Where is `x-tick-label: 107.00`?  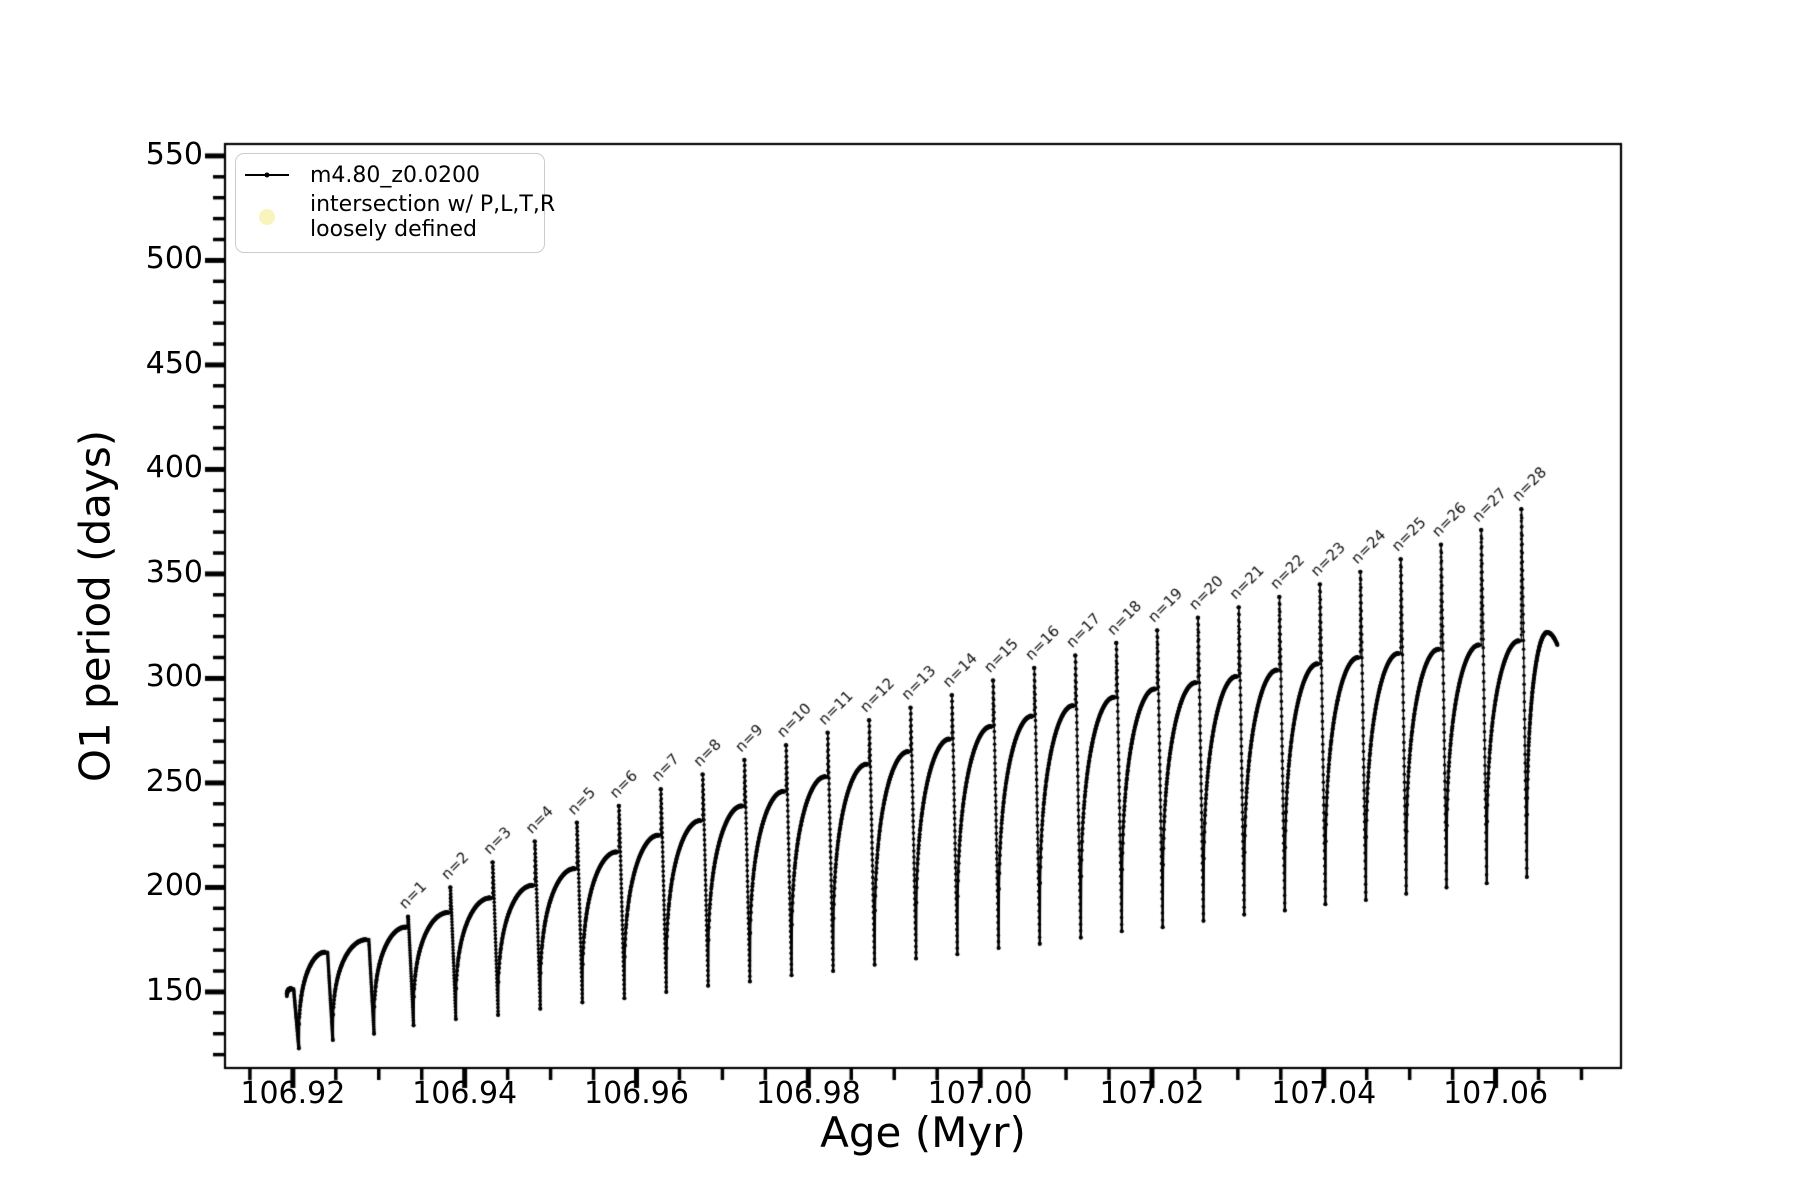 x-tick-label: 107.00 is located at coordinates (980, 1093).